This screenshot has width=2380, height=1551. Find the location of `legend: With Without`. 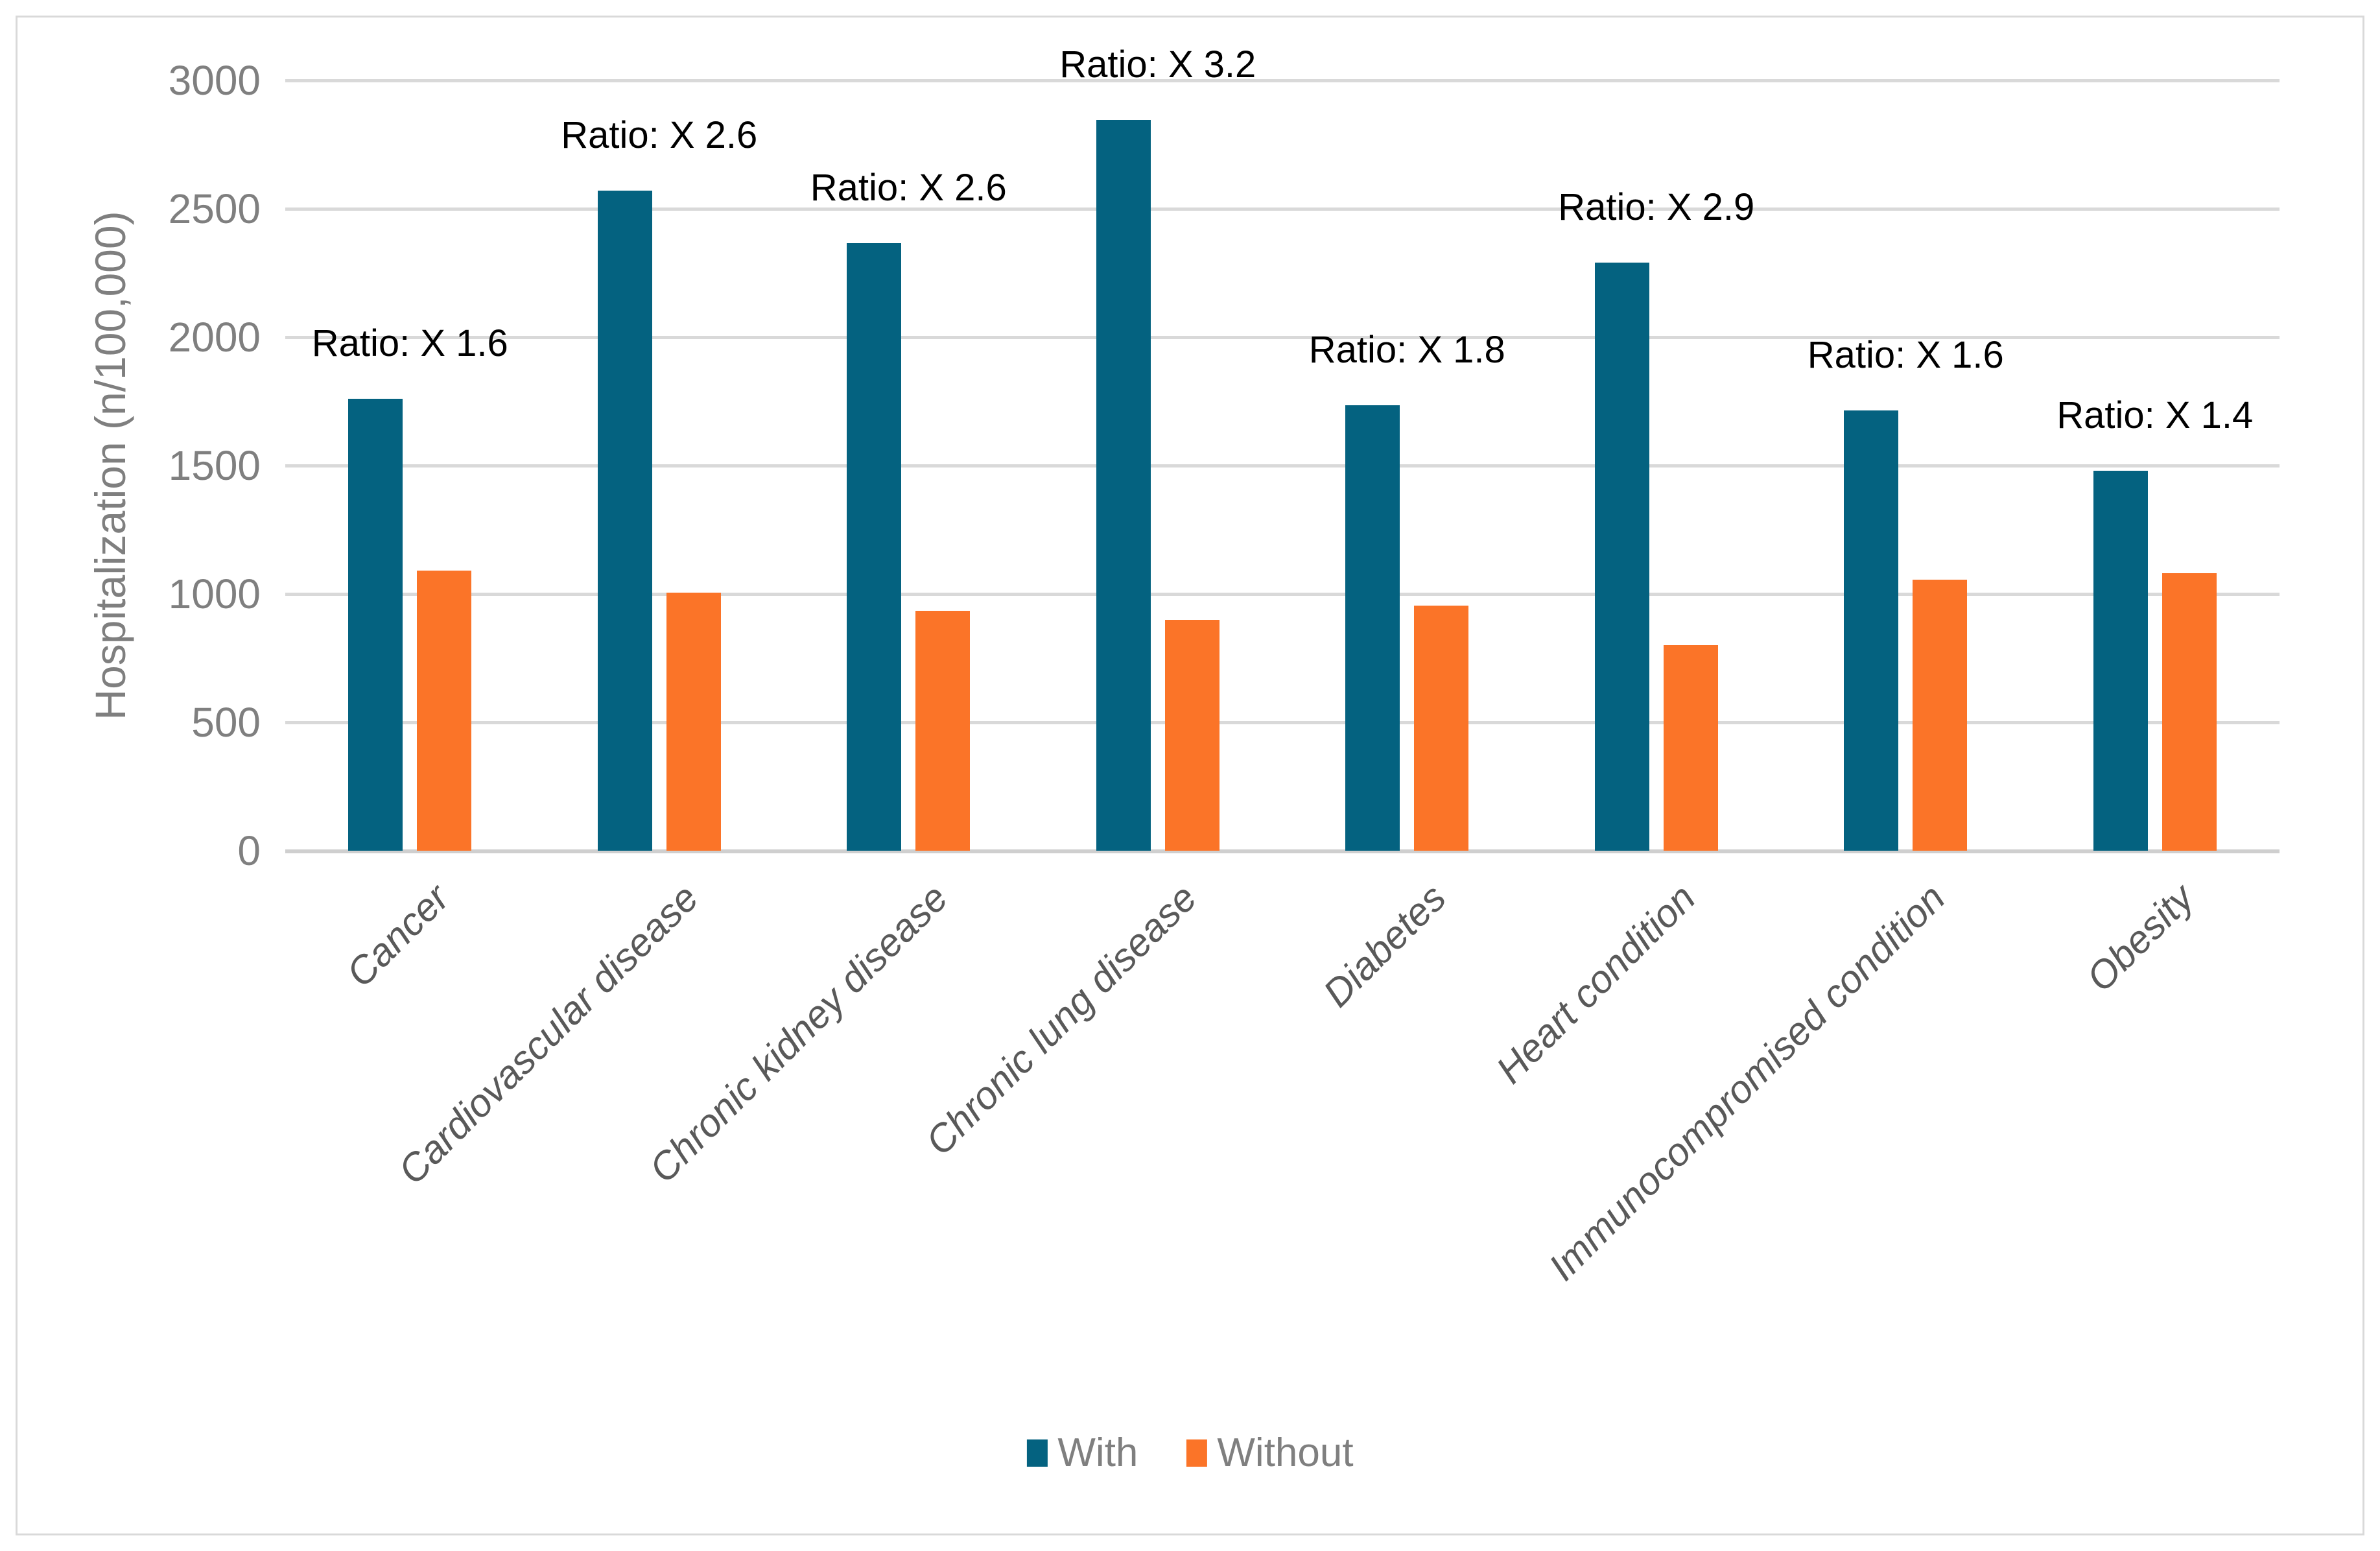

legend: With Without is located at coordinates (1190, 1453).